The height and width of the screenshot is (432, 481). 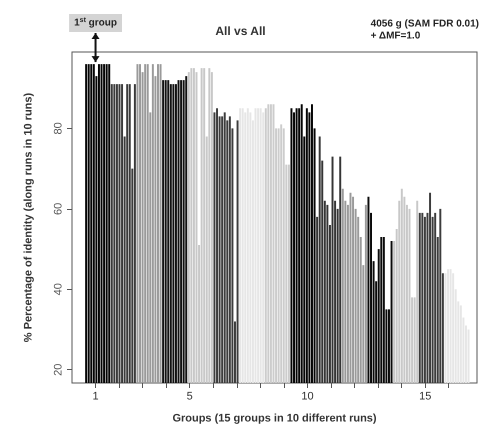 What do you see at coordinates (307, 396) in the screenshot?
I see `x-tick-label: 10` at bounding box center [307, 396].